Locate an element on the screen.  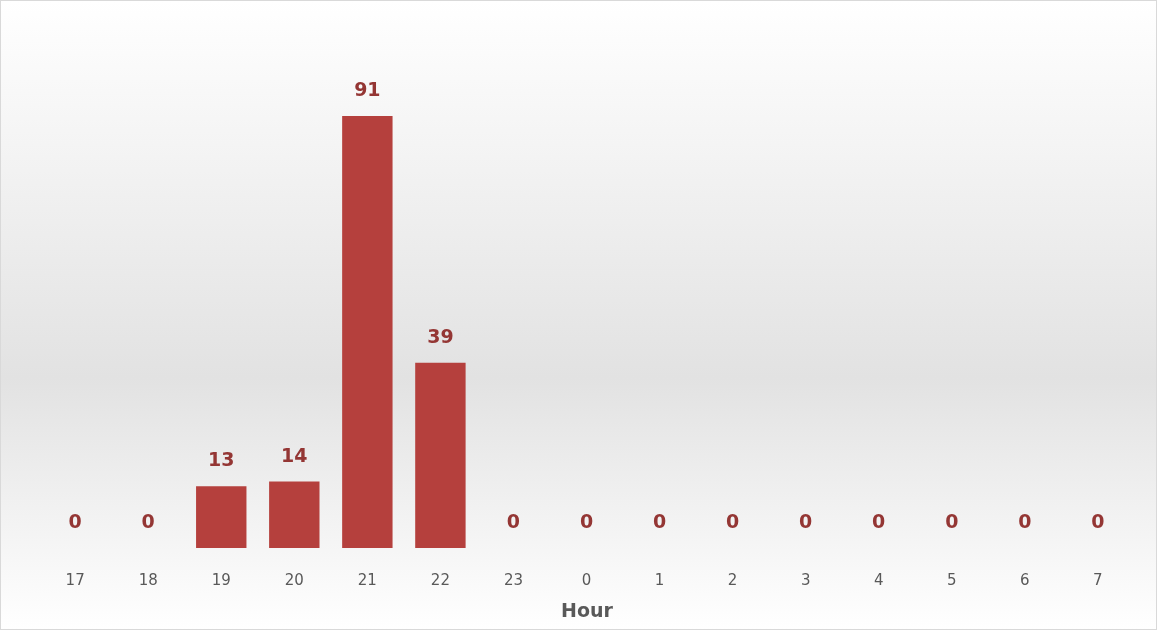
x-tick-label: 1 is located at coordinates (659, 579).